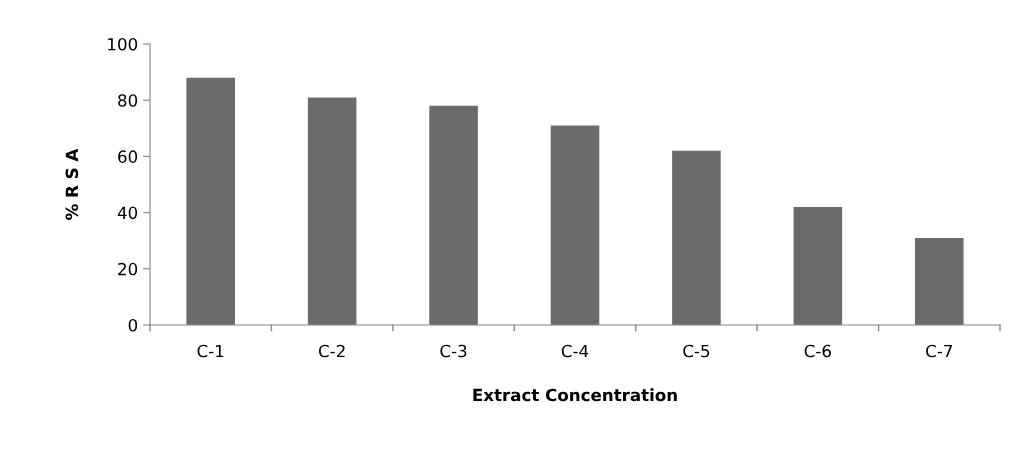 This screenshot has height=459, width=1012. I want to click on y-tick-label: 20, so click(128, 269).